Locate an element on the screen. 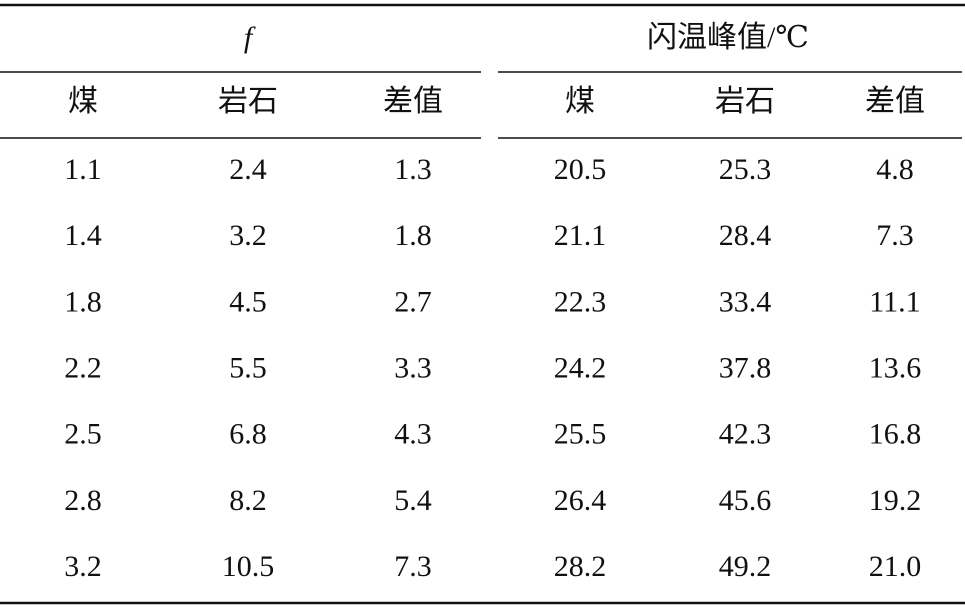  cell: 21.1 is located at coordinates (580, 235).